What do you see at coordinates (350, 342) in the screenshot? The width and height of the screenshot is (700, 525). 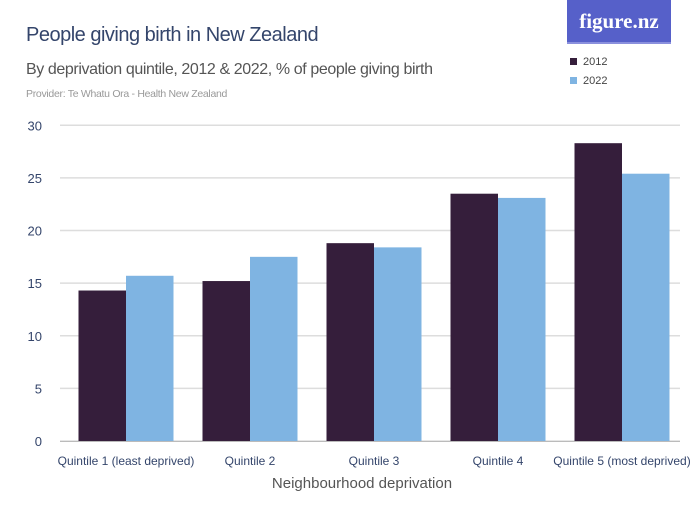 I see `bar-2012-q3` at bounding box center [350, 342].